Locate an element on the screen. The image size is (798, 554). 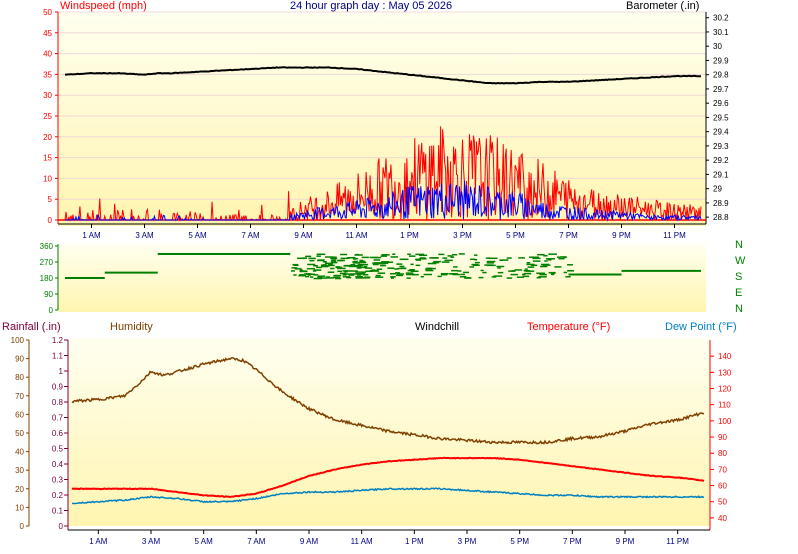
baro-tick-label: 29.3 is located at coordinates (721, 146).